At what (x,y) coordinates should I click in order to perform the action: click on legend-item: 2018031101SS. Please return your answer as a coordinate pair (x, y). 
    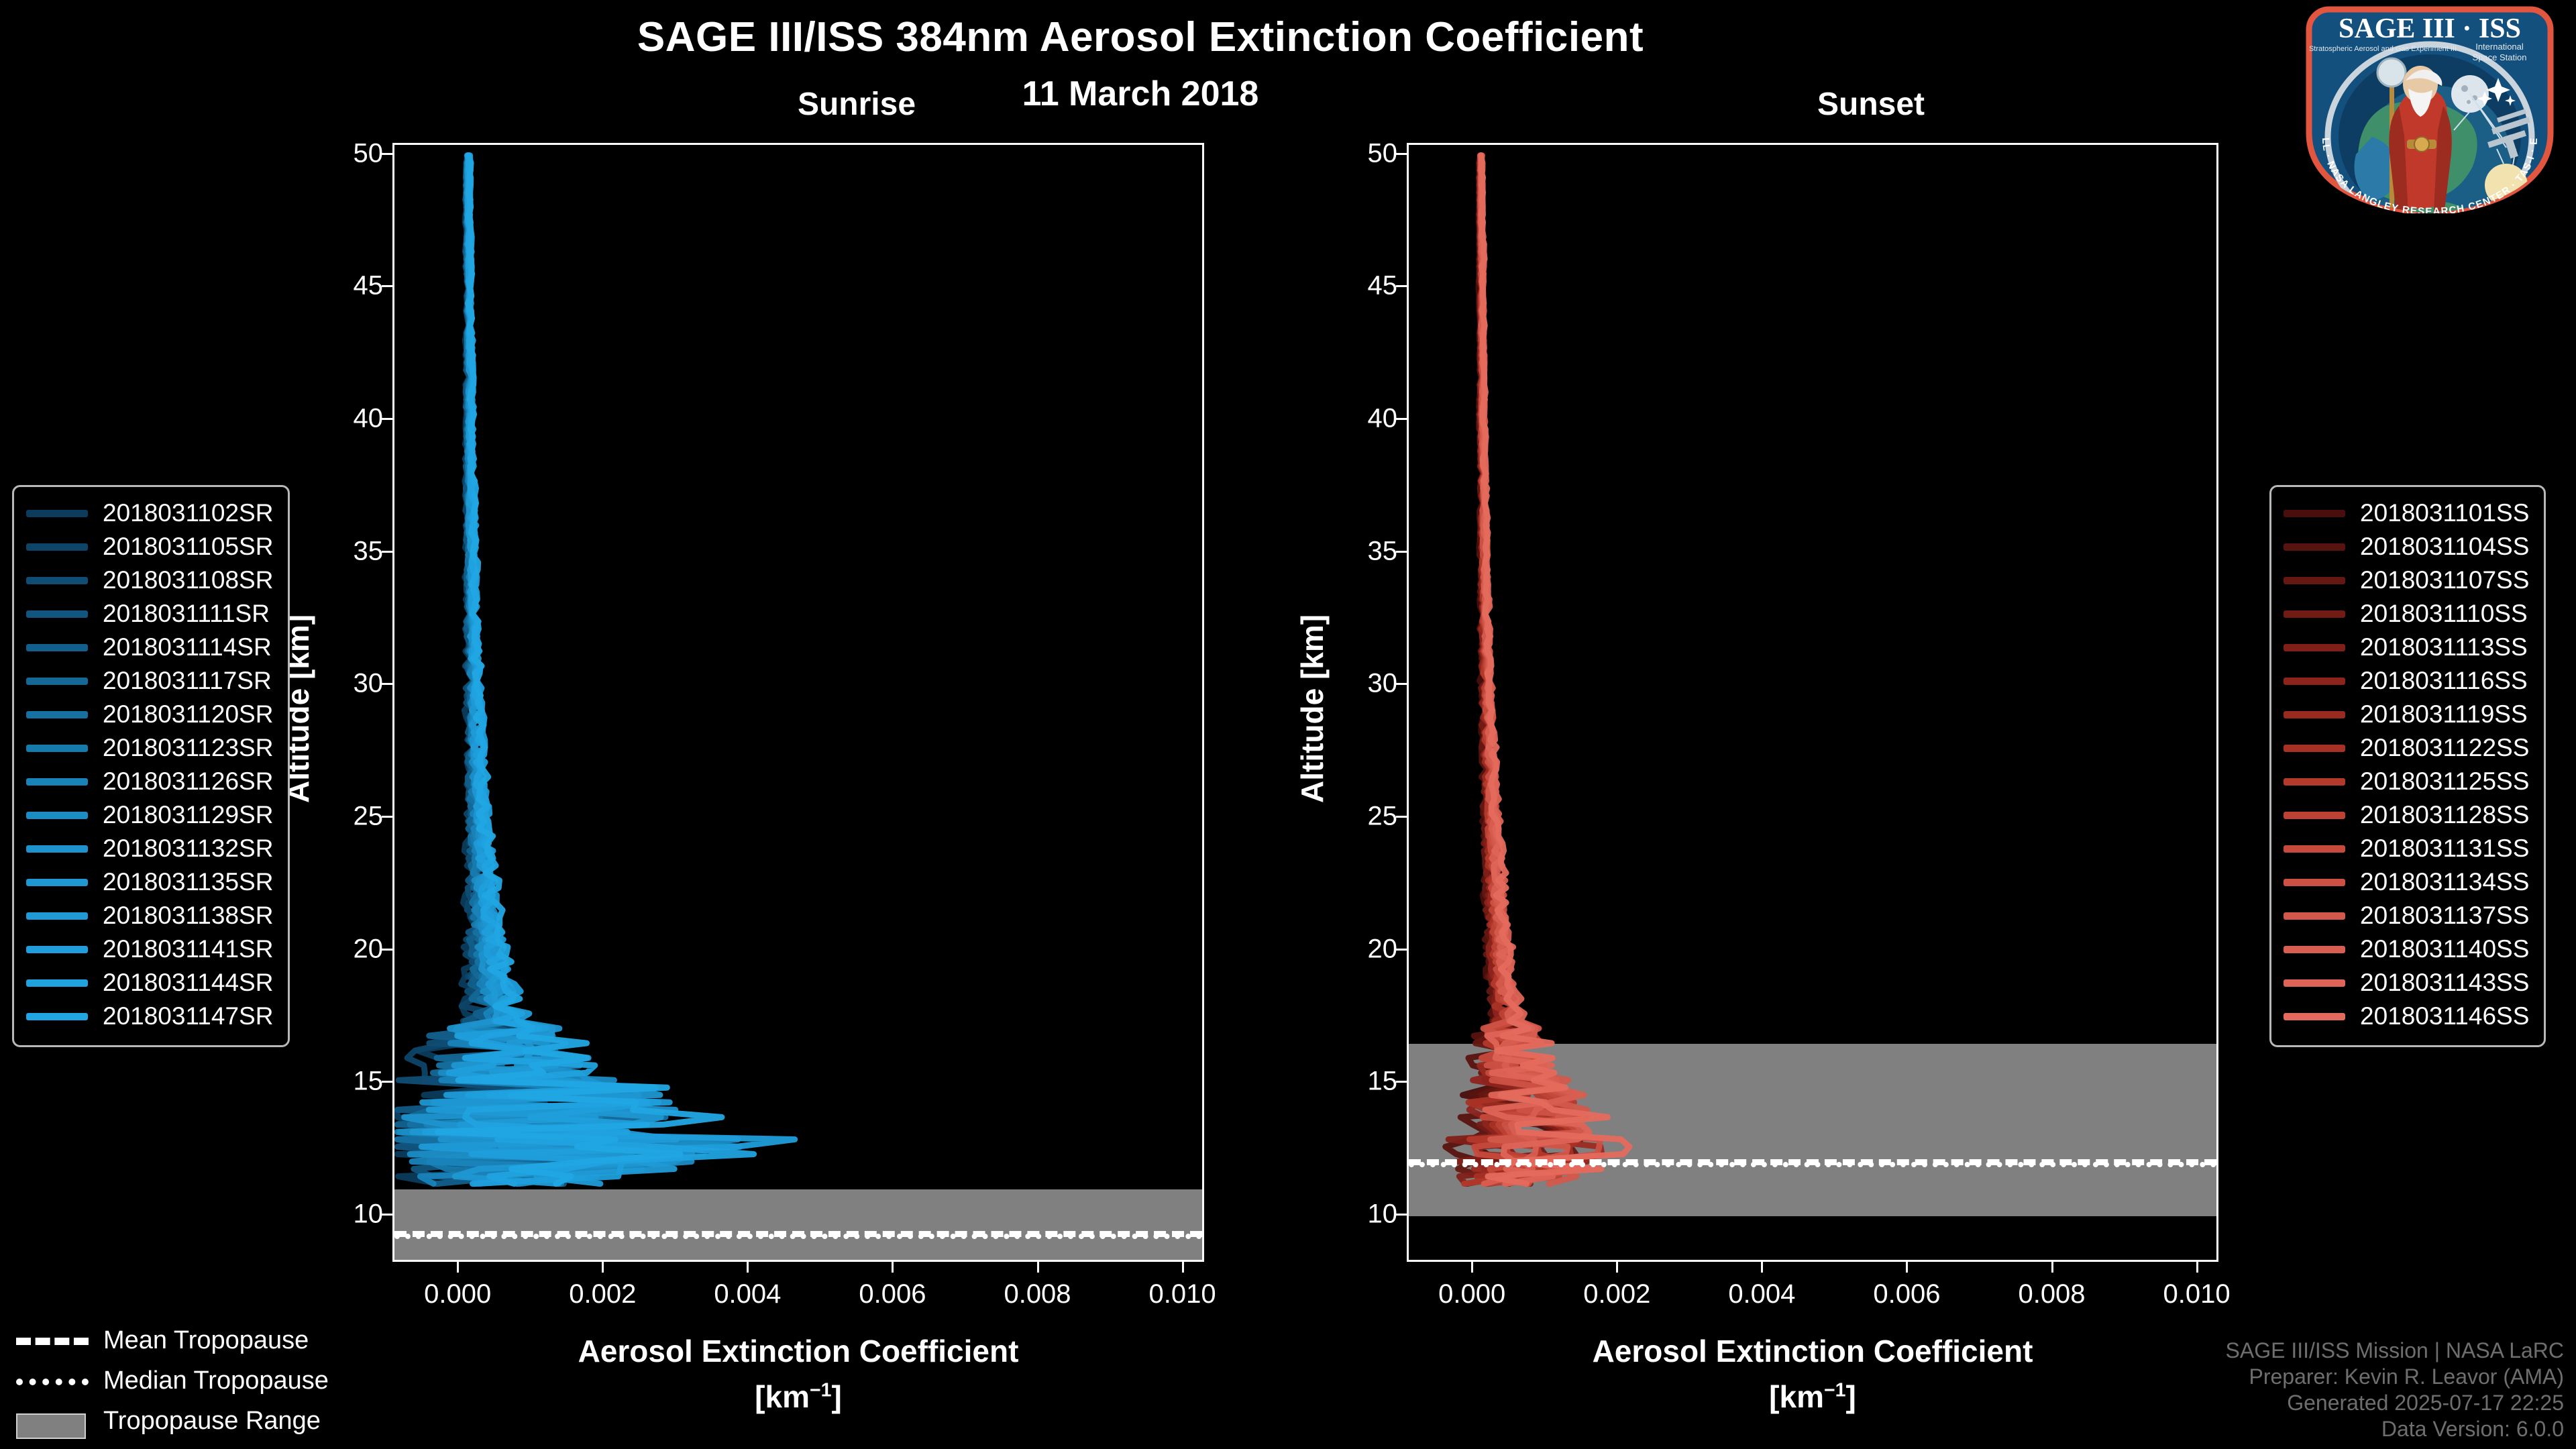
    Looking at the image, I should click on (2406, 513).